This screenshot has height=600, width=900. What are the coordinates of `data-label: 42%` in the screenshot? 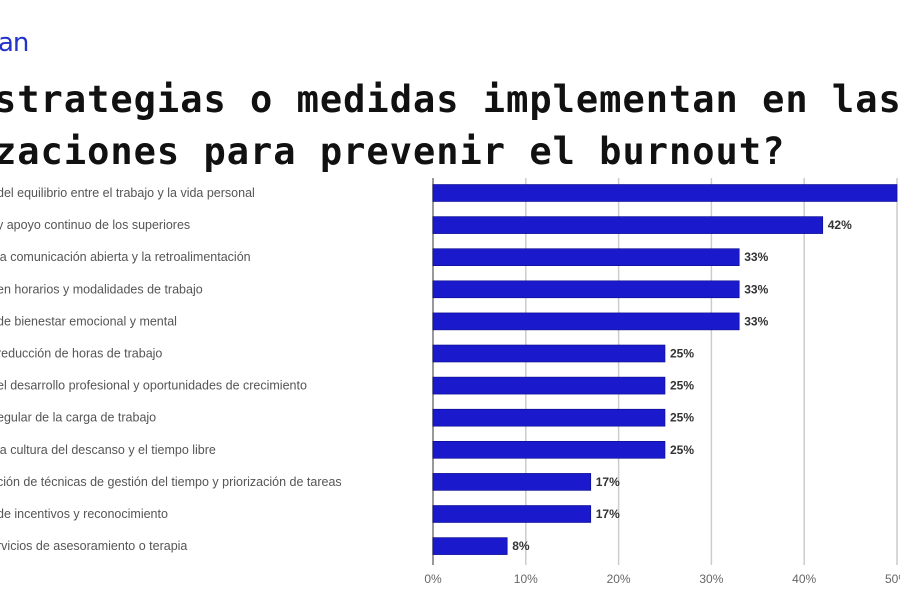 It's located at (840, 225).